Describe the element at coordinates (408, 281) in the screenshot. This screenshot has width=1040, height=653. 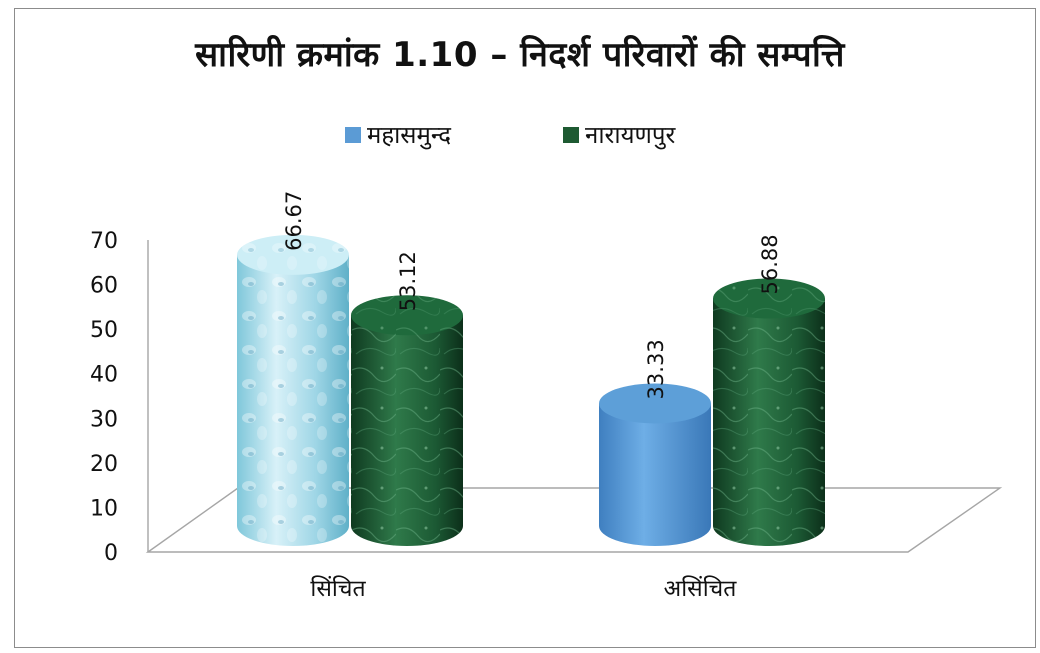
I see `data-label: 53.12` at that location.